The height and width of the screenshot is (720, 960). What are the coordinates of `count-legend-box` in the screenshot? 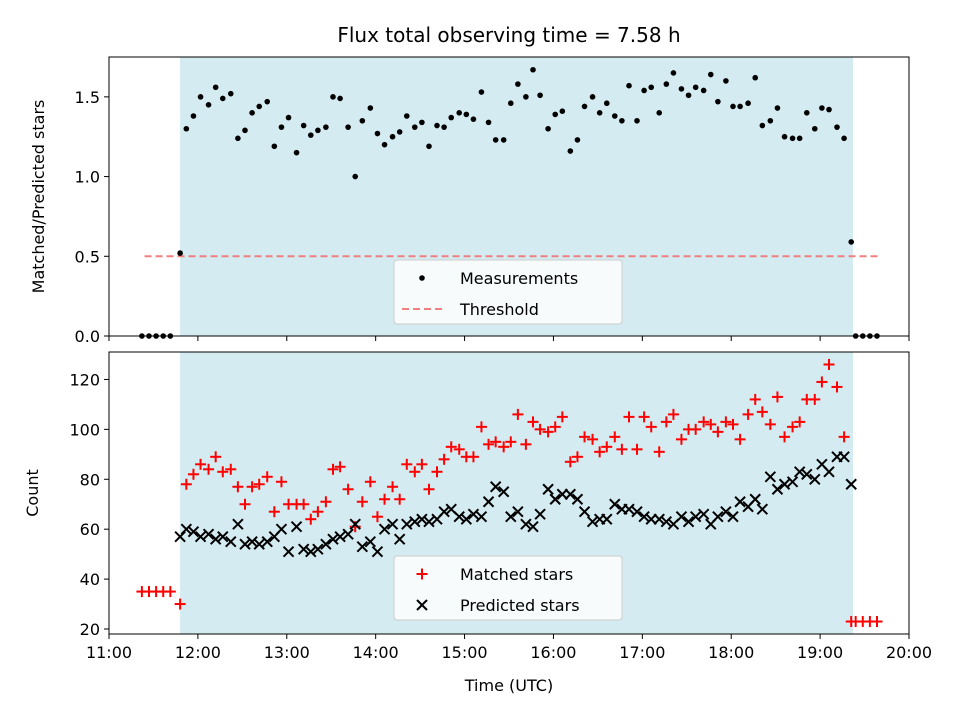 It's located at (508, 588).